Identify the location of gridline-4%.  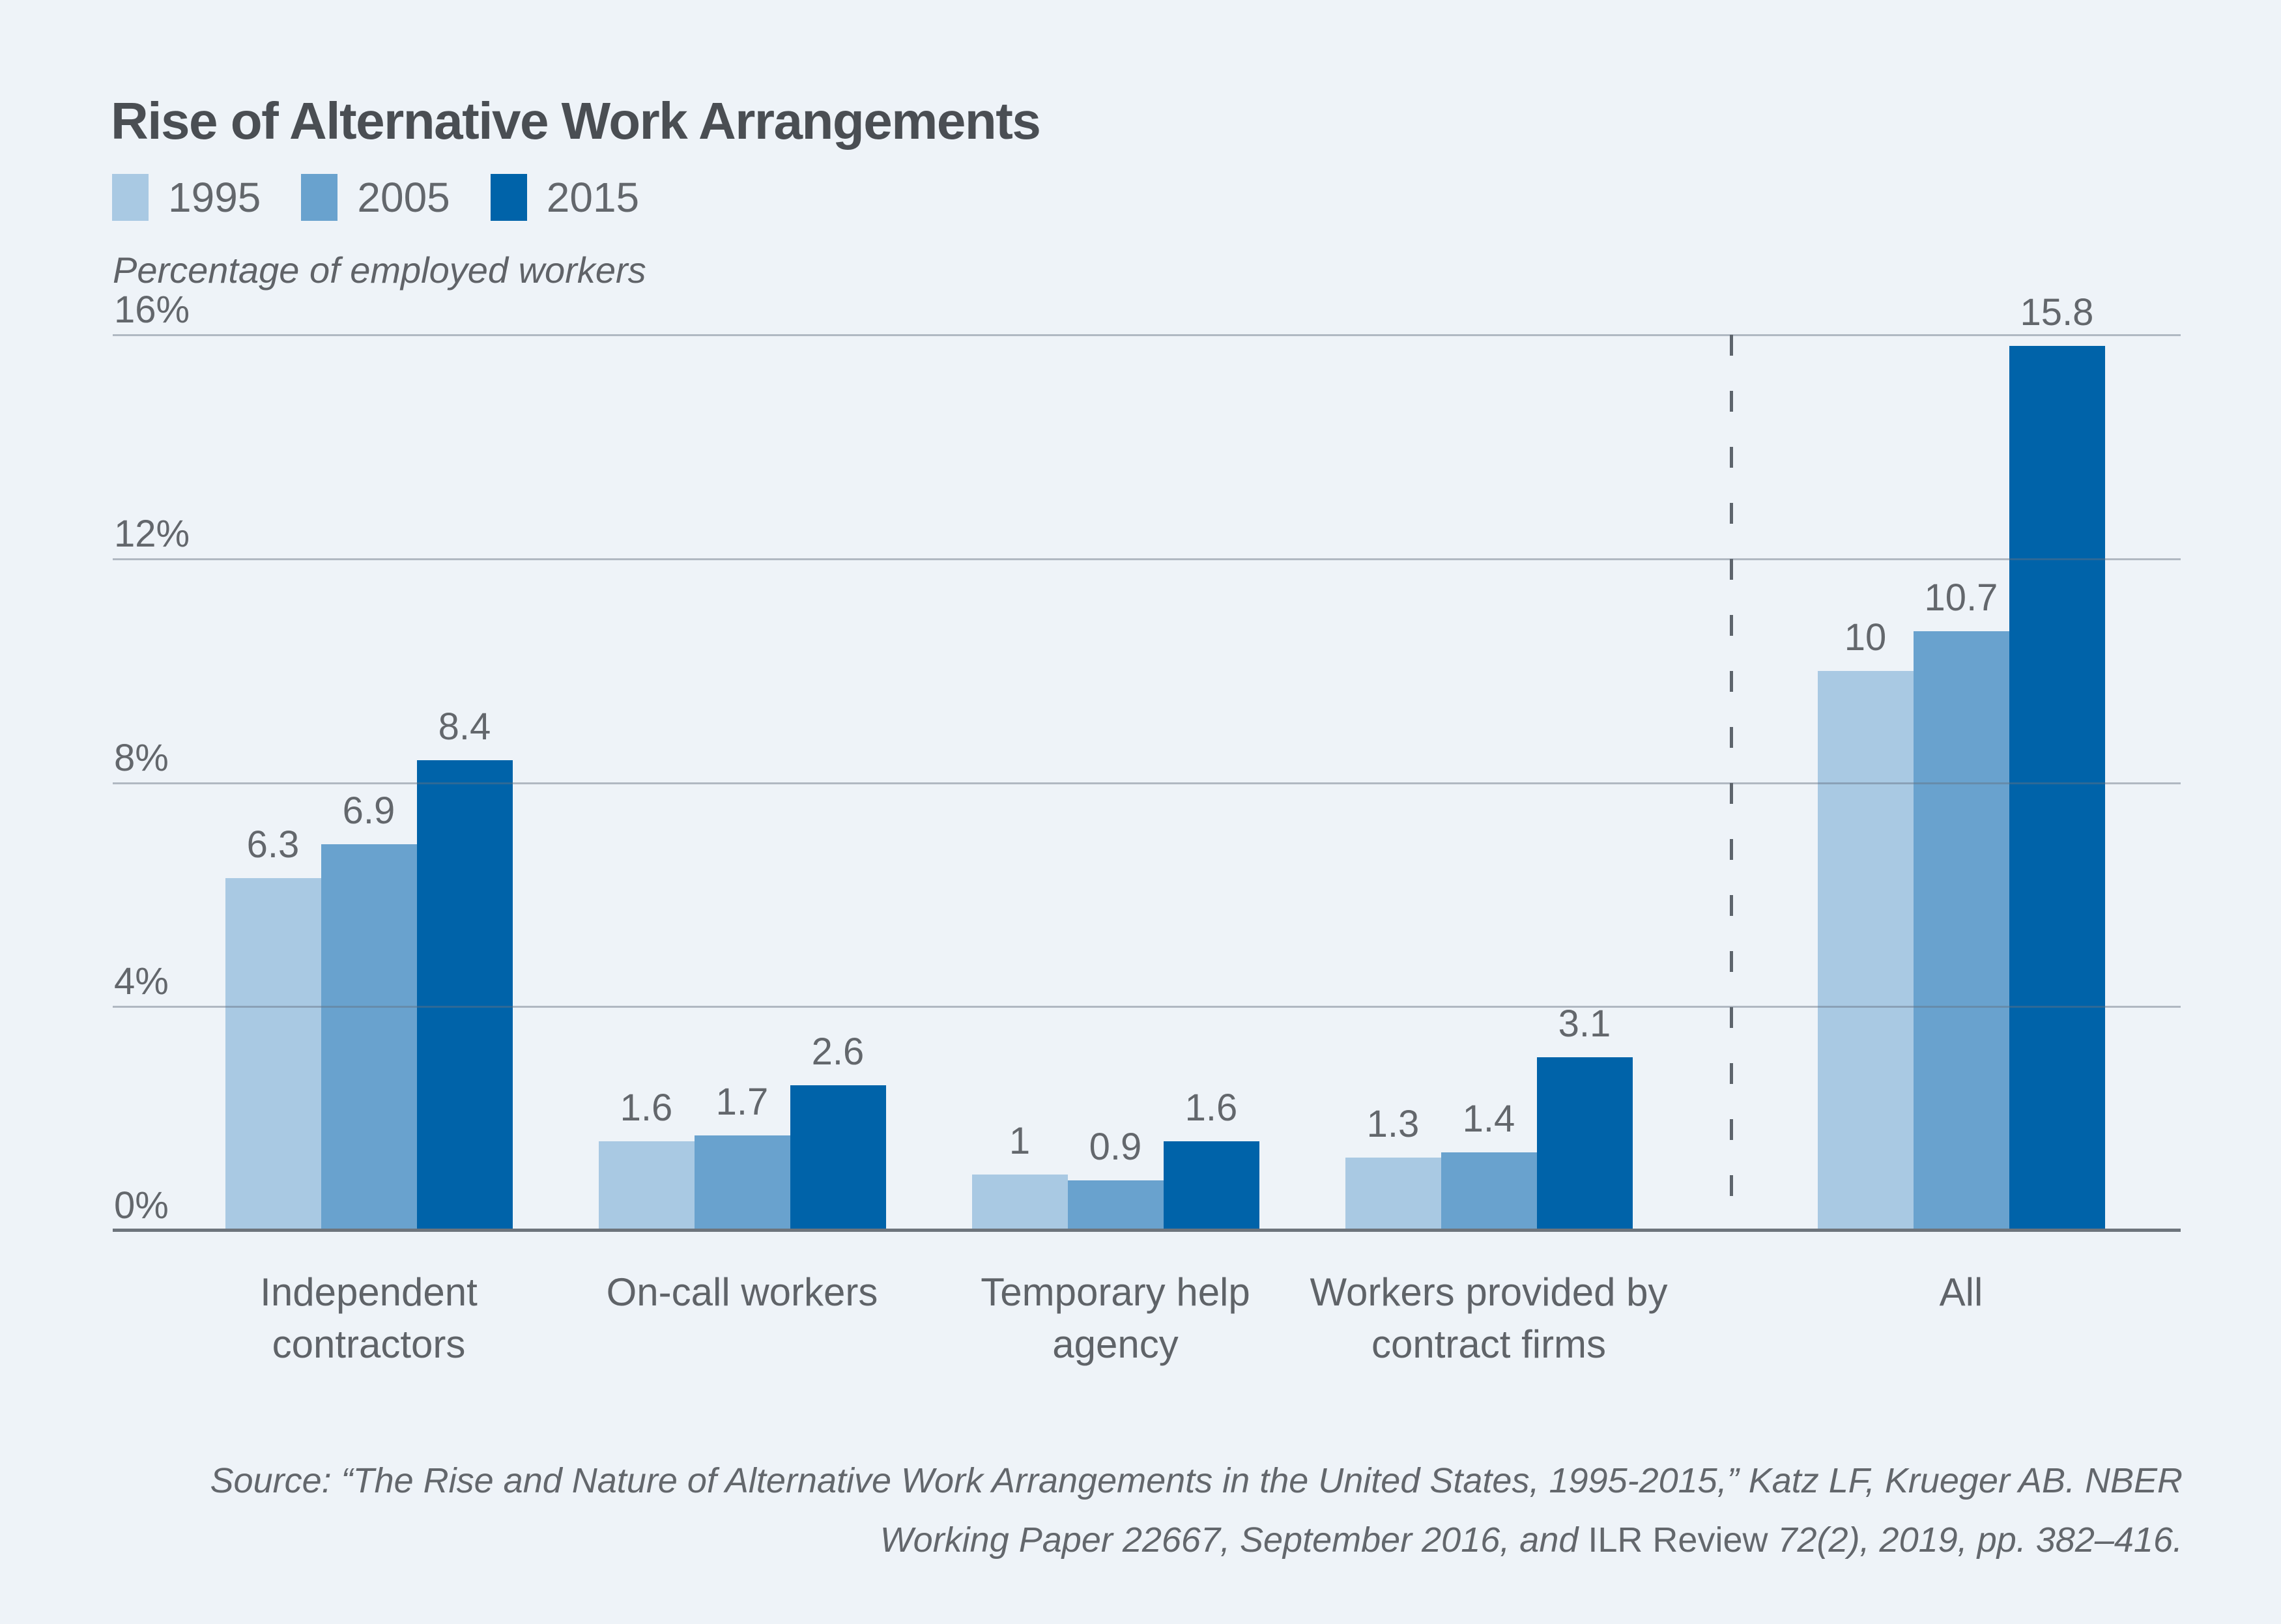
(1147, 1007).